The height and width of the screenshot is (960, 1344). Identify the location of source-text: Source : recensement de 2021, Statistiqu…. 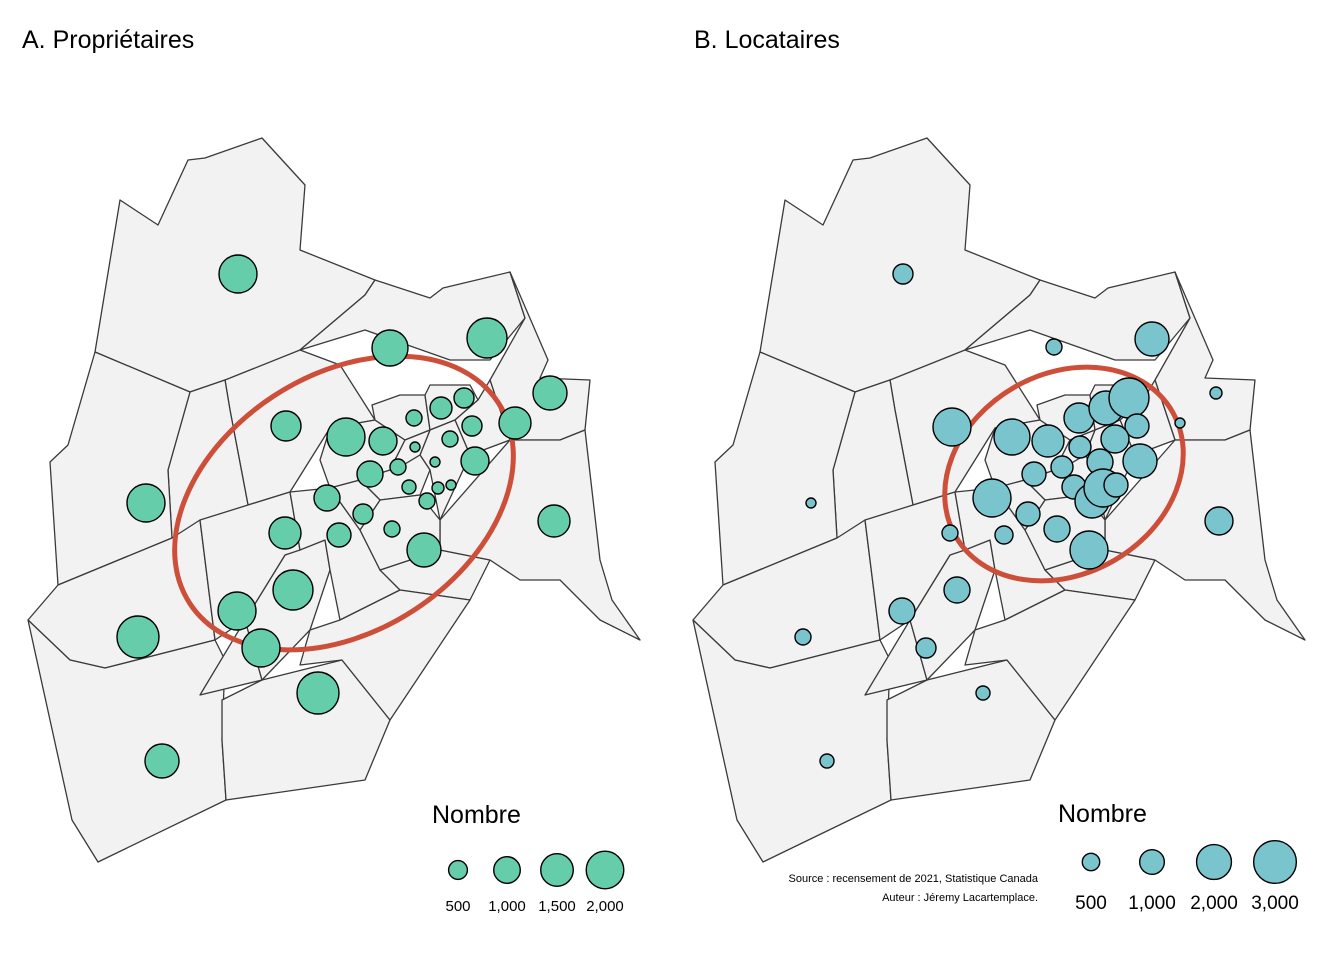
(914, 879).